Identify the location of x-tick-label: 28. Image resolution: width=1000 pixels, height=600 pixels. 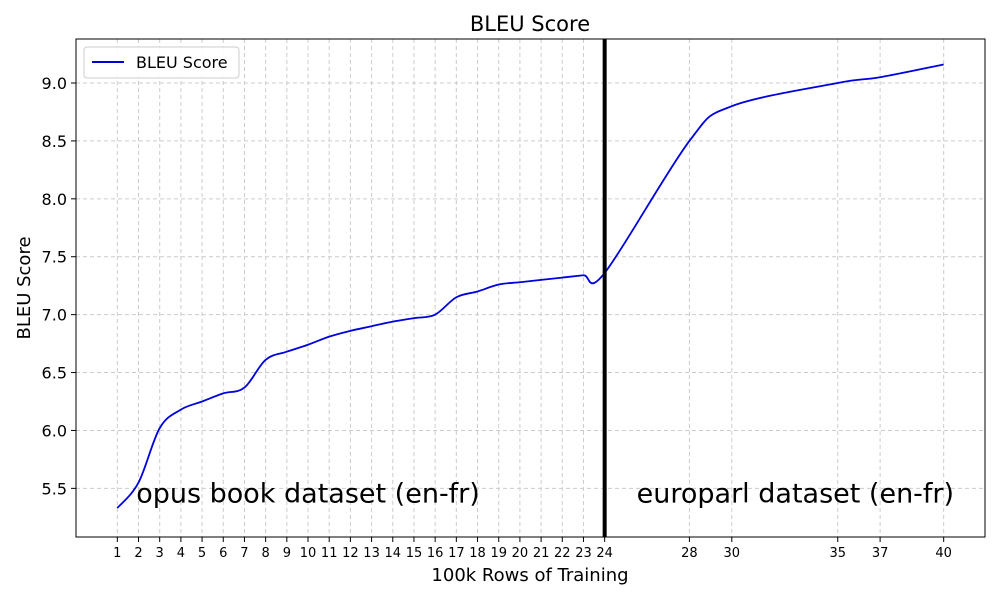
(689, 553).